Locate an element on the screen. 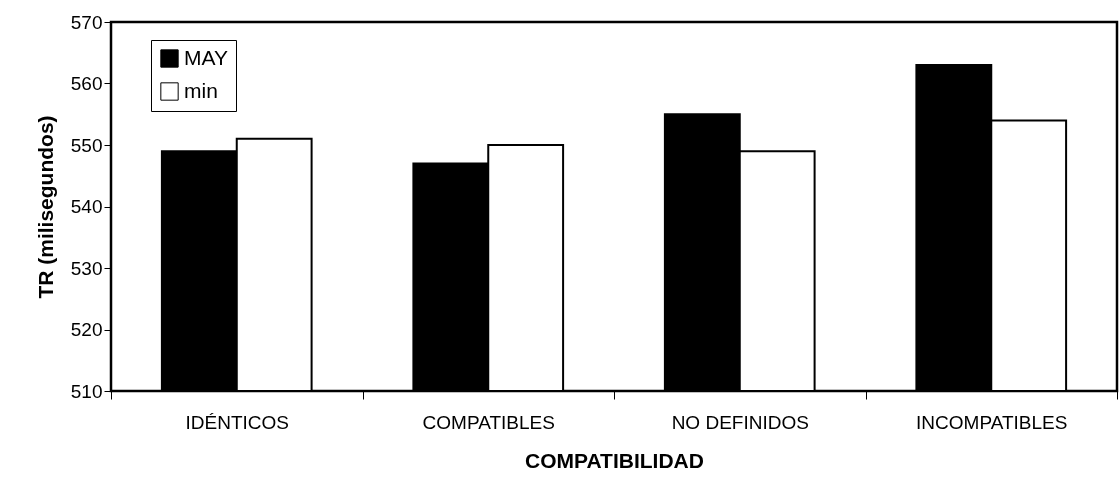  x-tick-label: COMPATIBLES is located at coordinates (488, 422).